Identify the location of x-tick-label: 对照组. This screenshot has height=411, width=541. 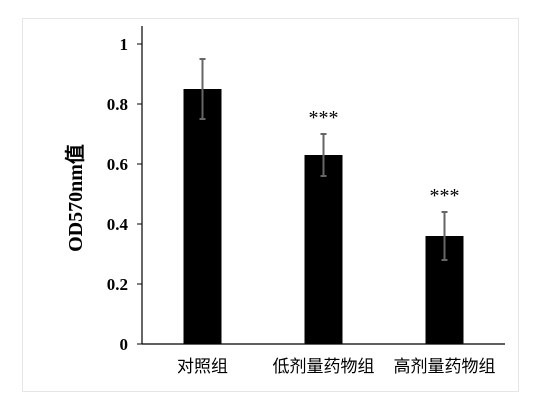
(202, 366).